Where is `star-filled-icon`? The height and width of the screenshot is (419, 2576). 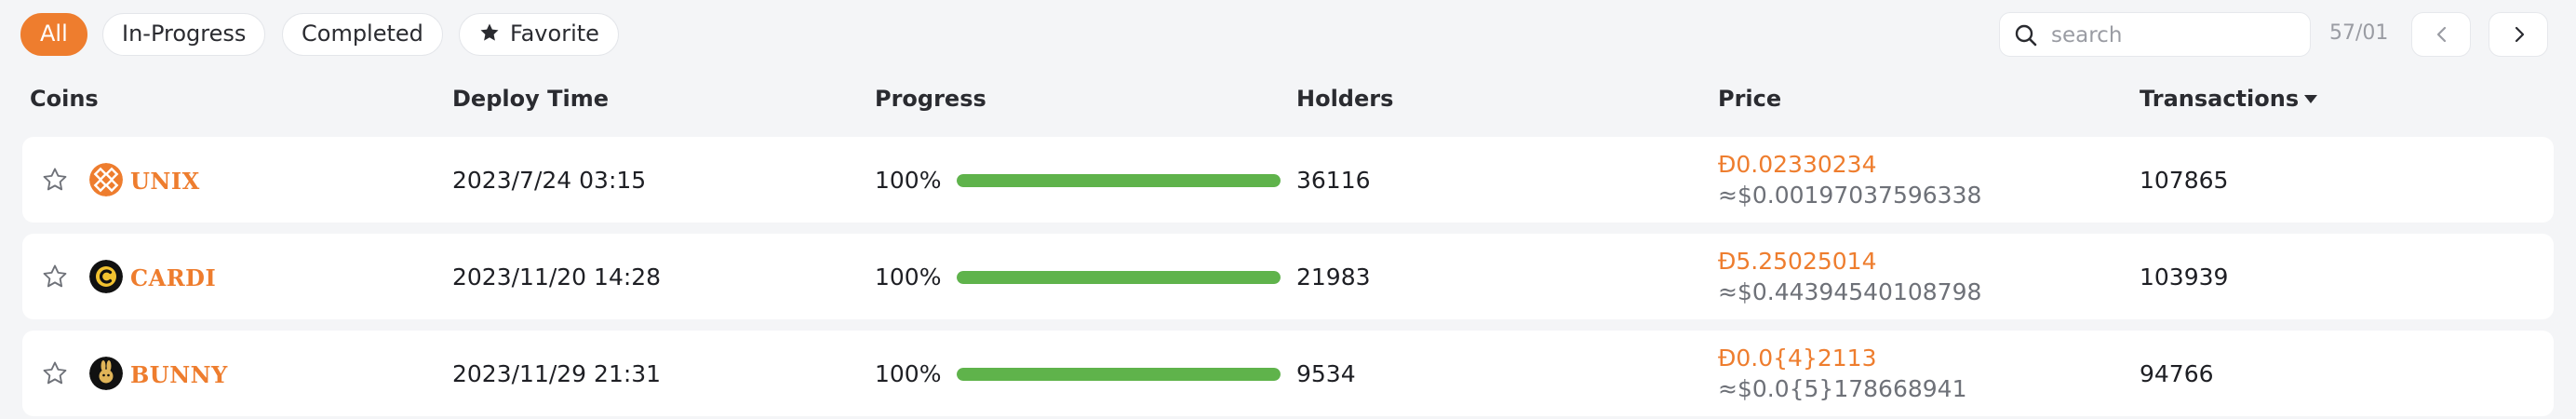
star-filled-icon is located at coordinates (489, 37).